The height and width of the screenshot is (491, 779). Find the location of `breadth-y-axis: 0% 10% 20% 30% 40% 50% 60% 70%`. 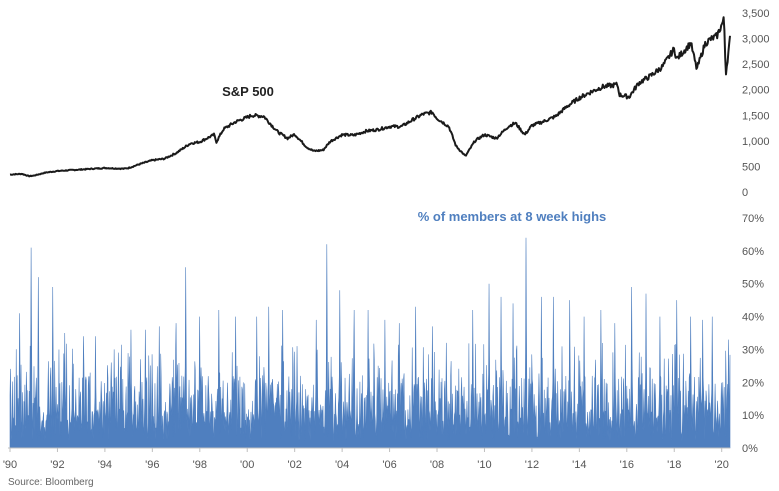

breadth-y-axis: 0% 10% 20% 30% 40% 50% 60% 70% is located at coordinates (753, 334).